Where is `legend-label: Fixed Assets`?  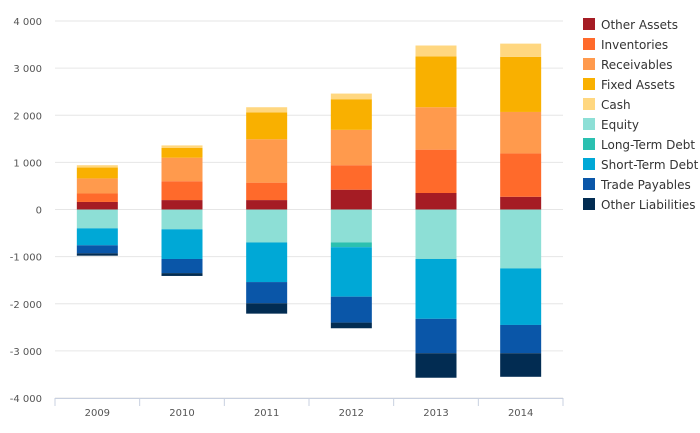 legend-label: Fixed Assets is located at coordinates (638, 85).